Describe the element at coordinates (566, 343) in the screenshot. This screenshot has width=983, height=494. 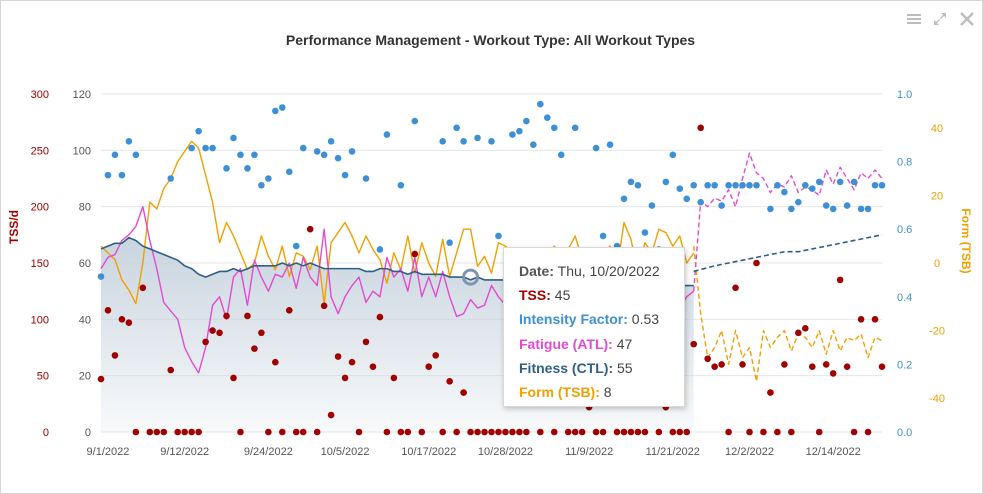
I see `tooltip-label: Fatigue (ATL):` at that location.